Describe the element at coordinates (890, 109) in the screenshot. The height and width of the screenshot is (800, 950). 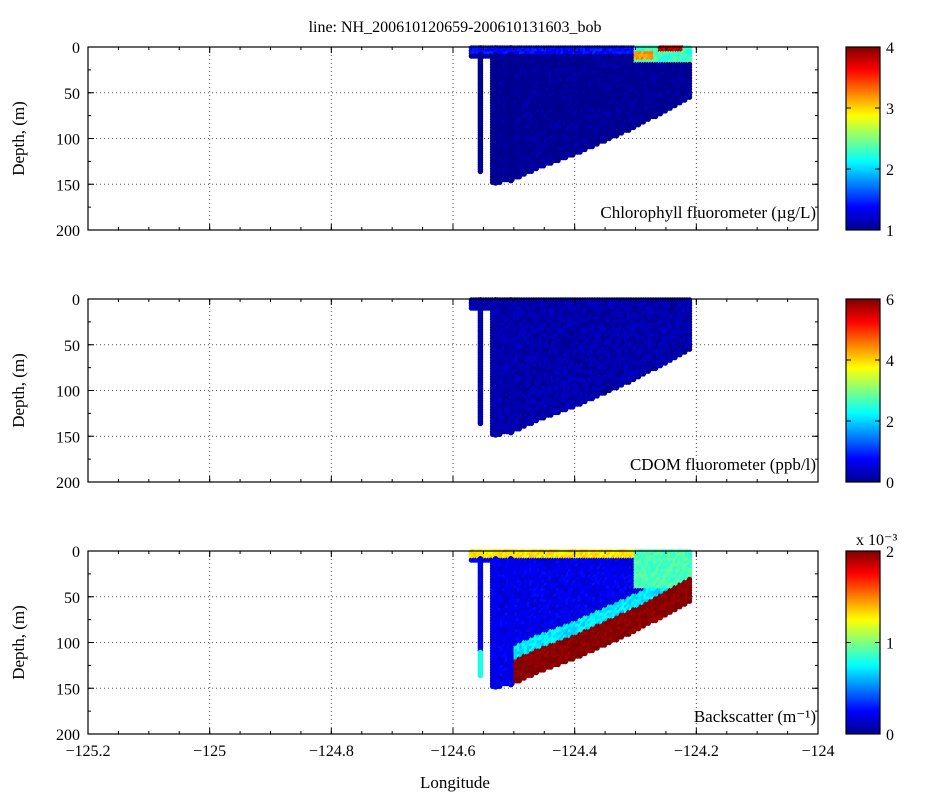
I see `colorbar-tick-label: 3` at that location.